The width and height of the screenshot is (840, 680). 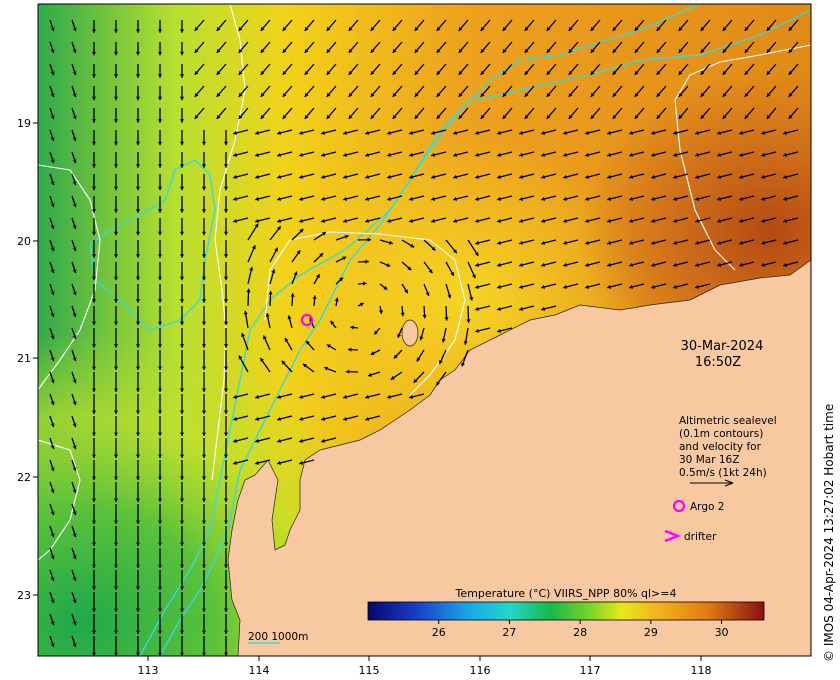 I want to click on x-tick-label: 117, so click(x=590, y=670).